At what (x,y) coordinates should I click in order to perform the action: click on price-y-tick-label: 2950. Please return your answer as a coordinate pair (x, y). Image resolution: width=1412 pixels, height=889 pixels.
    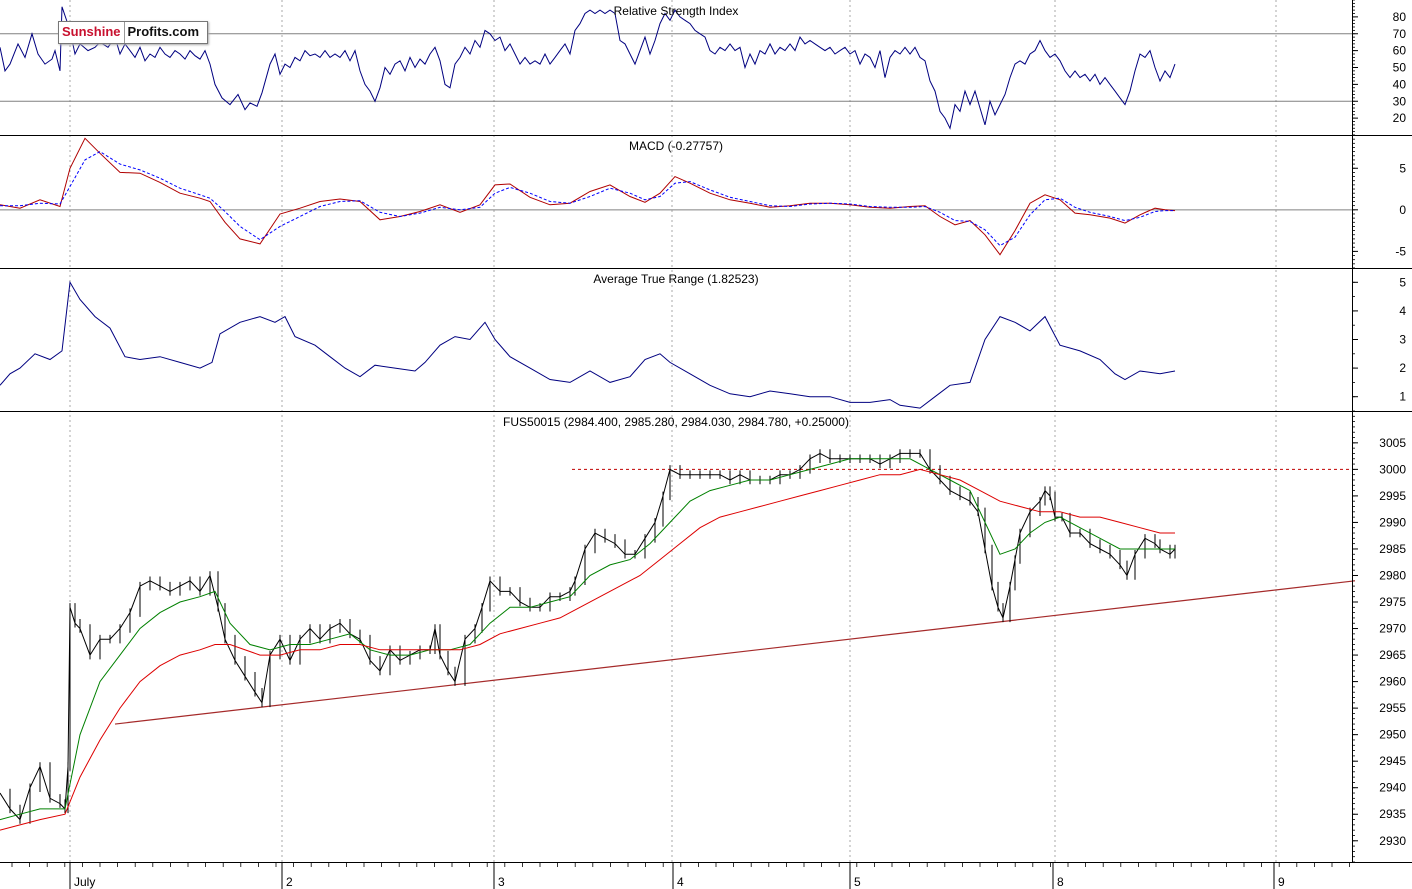
    Looking at the image, I should click on (1392, 735).